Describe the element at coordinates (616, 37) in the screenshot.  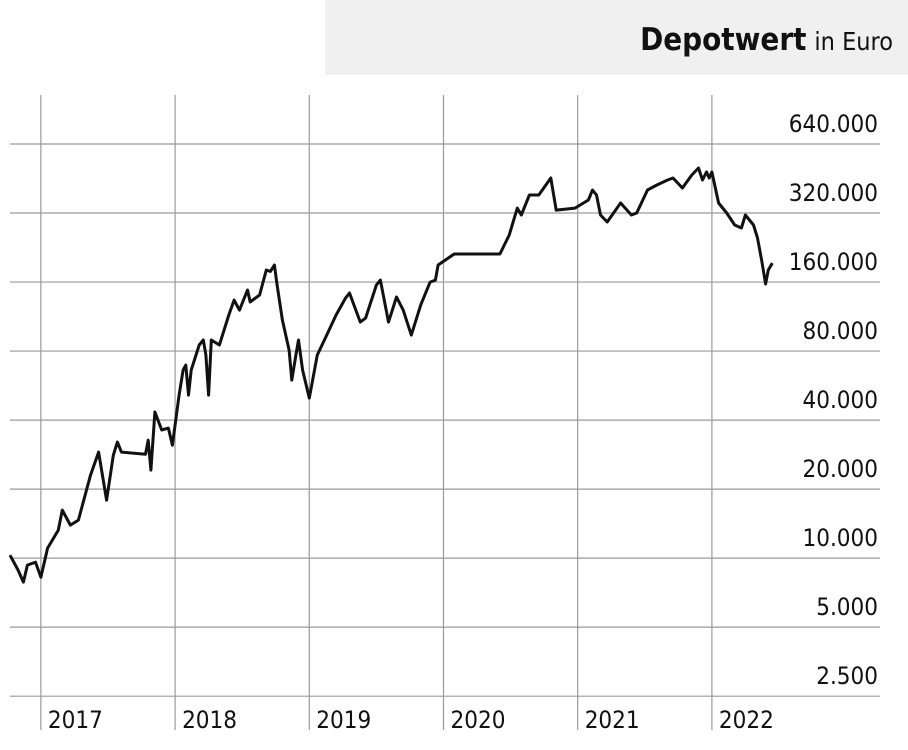
I see `title-box` at that location.